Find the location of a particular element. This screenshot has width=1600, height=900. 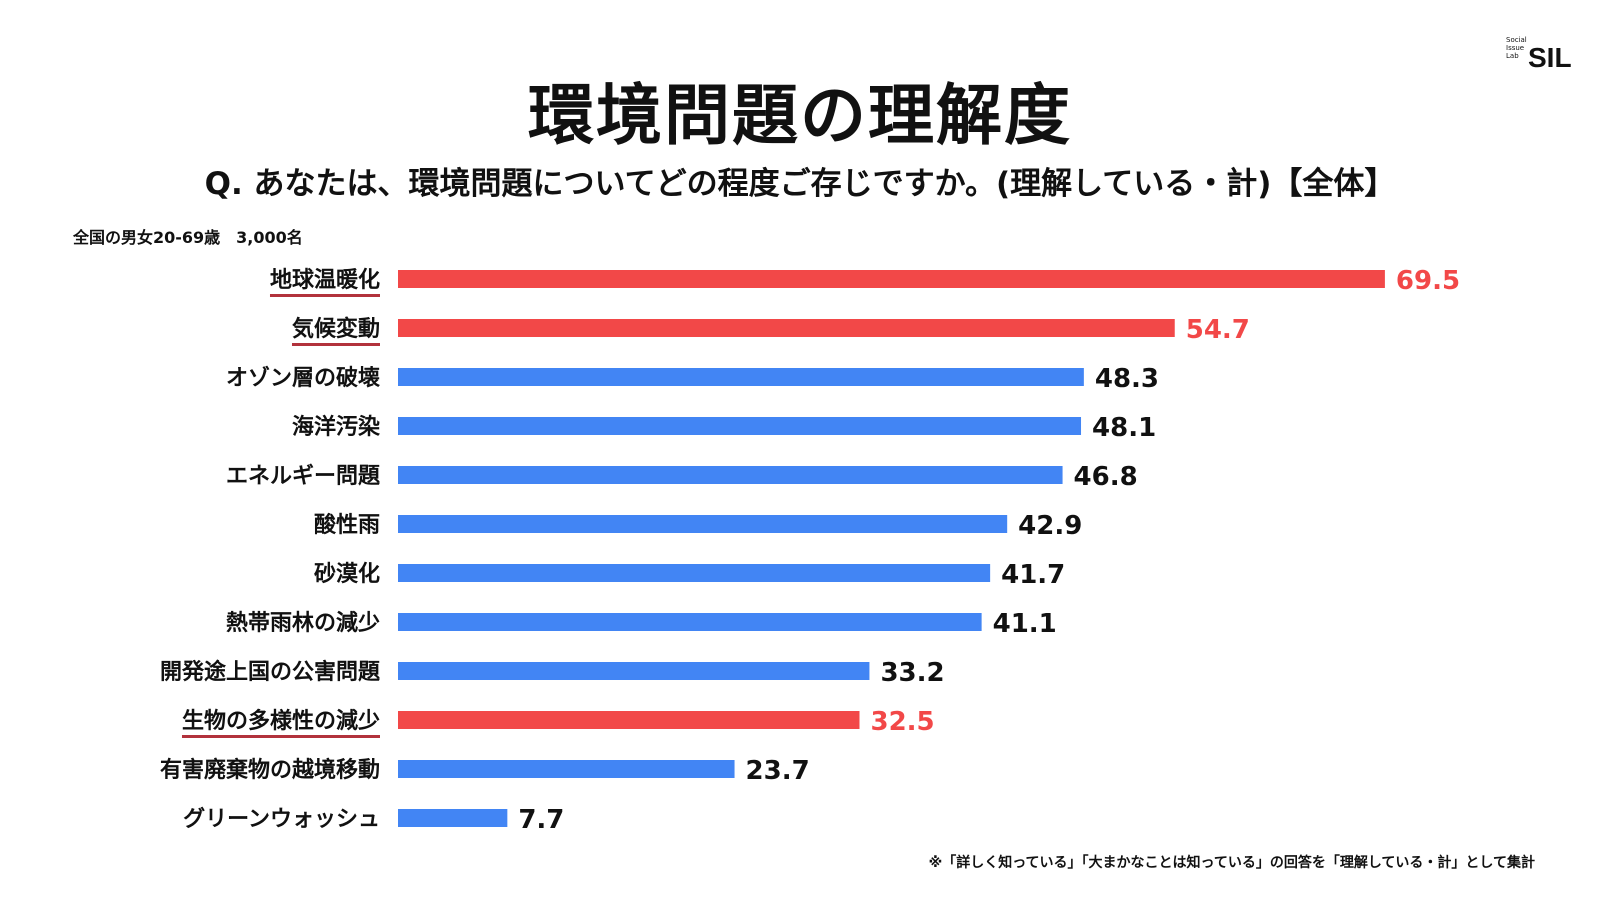

category-label: 開発途上国の公害問題 is located at coordinates (270, 672).